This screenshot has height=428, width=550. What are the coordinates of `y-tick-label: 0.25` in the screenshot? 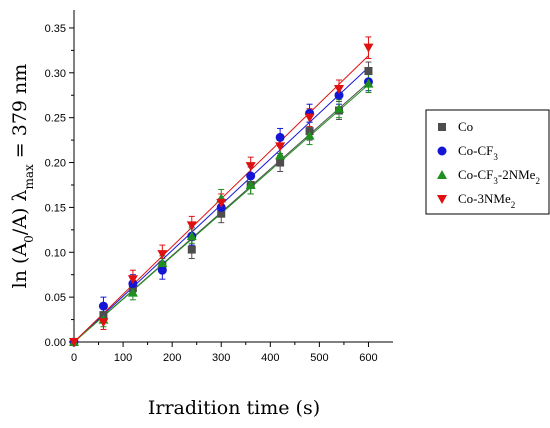 It's located at (55, 119).